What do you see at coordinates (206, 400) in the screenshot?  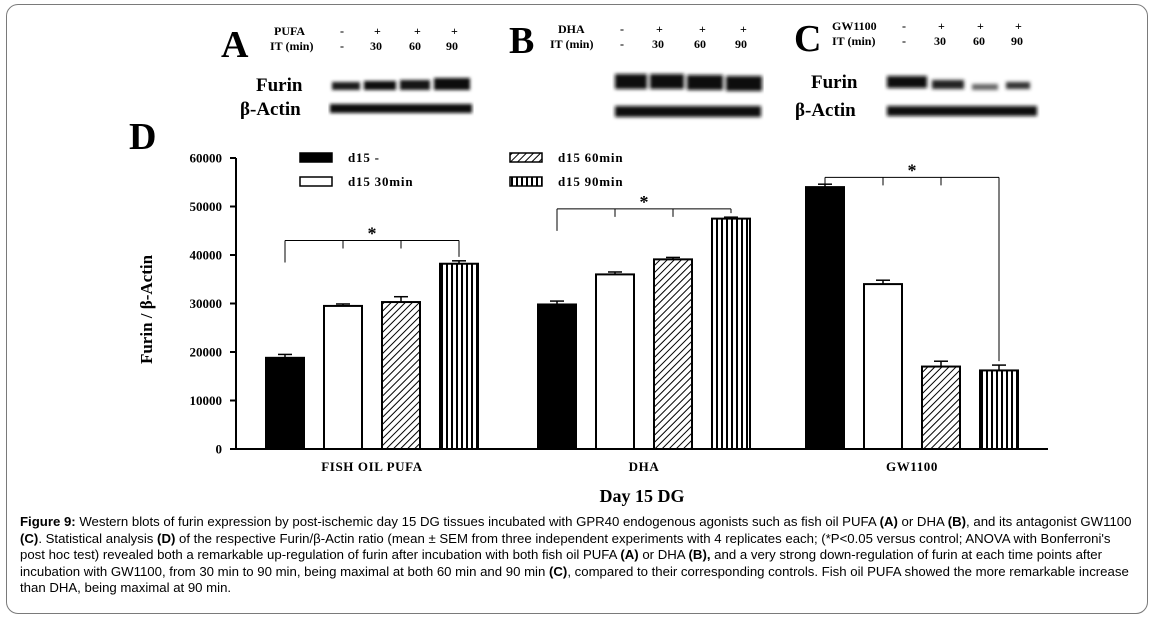 I see `y-tick-label: 10000` at bounding box center [206, 400].